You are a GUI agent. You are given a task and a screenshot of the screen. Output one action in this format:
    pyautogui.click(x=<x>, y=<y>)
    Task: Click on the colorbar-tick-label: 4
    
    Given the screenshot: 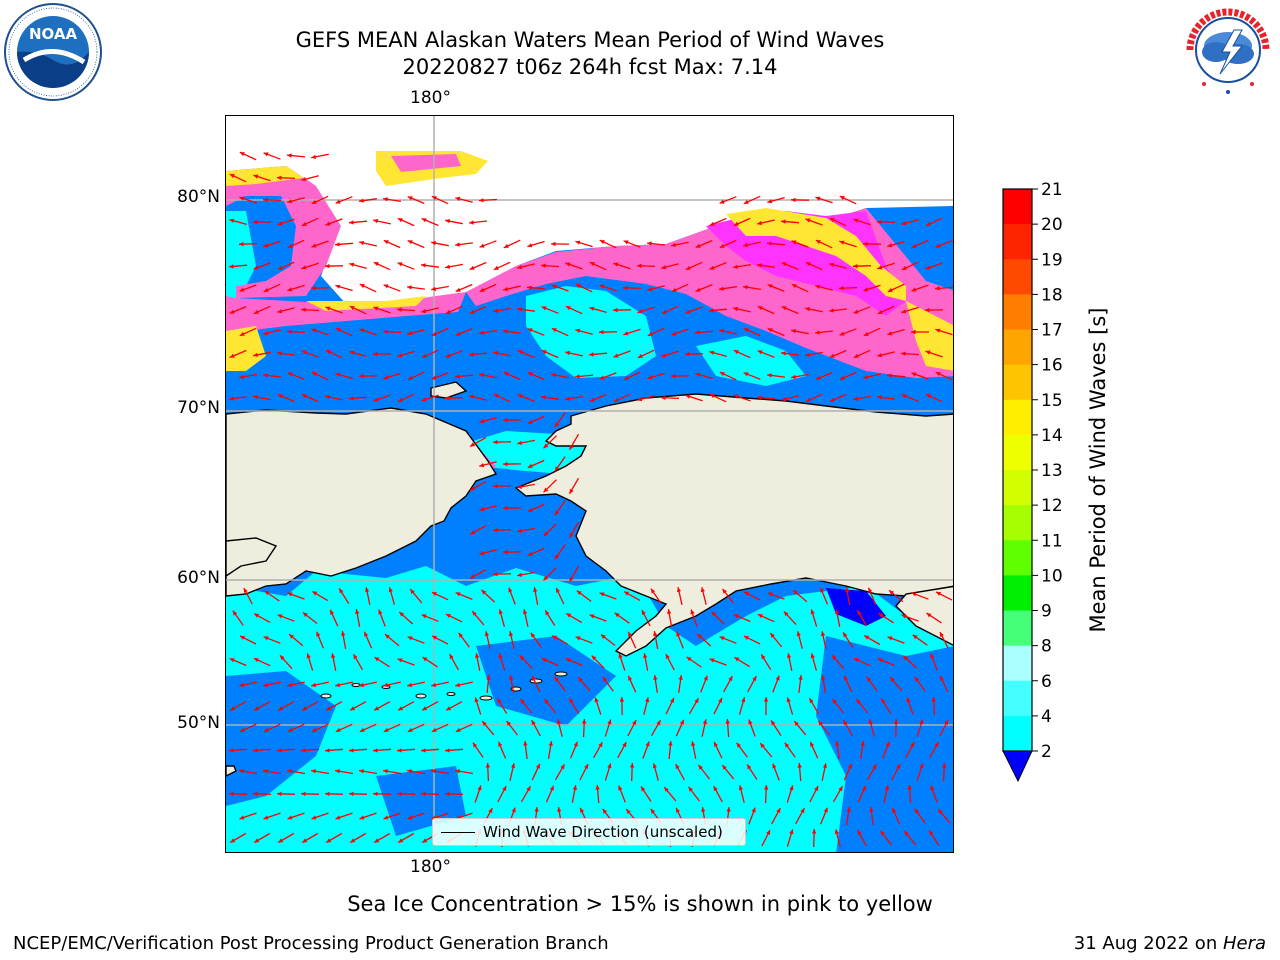 What is the action you would take?
    pyautogui.click(x=1046, y=717)
    